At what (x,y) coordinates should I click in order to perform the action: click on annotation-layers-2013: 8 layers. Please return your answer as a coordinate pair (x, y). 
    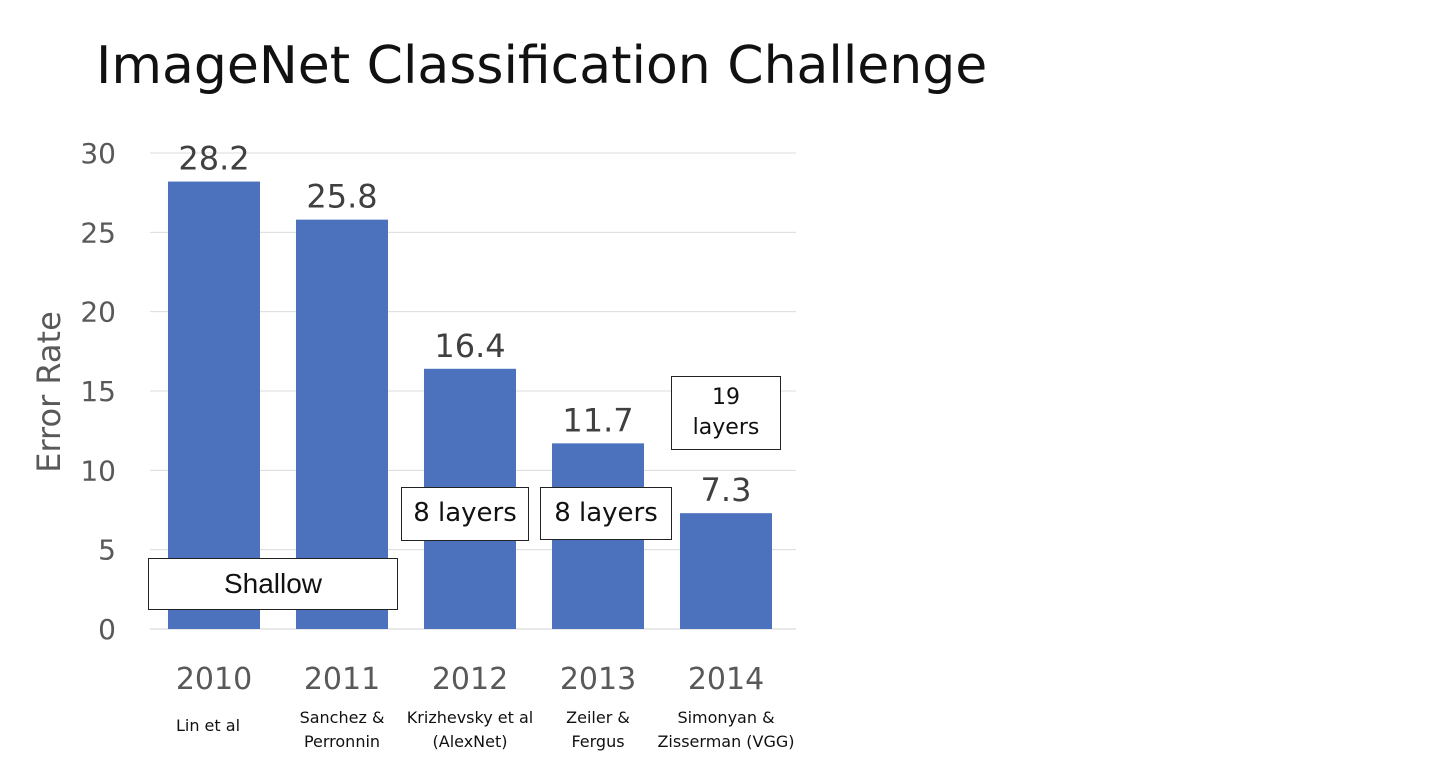
    Looking at the image, I should click on (606, 513).